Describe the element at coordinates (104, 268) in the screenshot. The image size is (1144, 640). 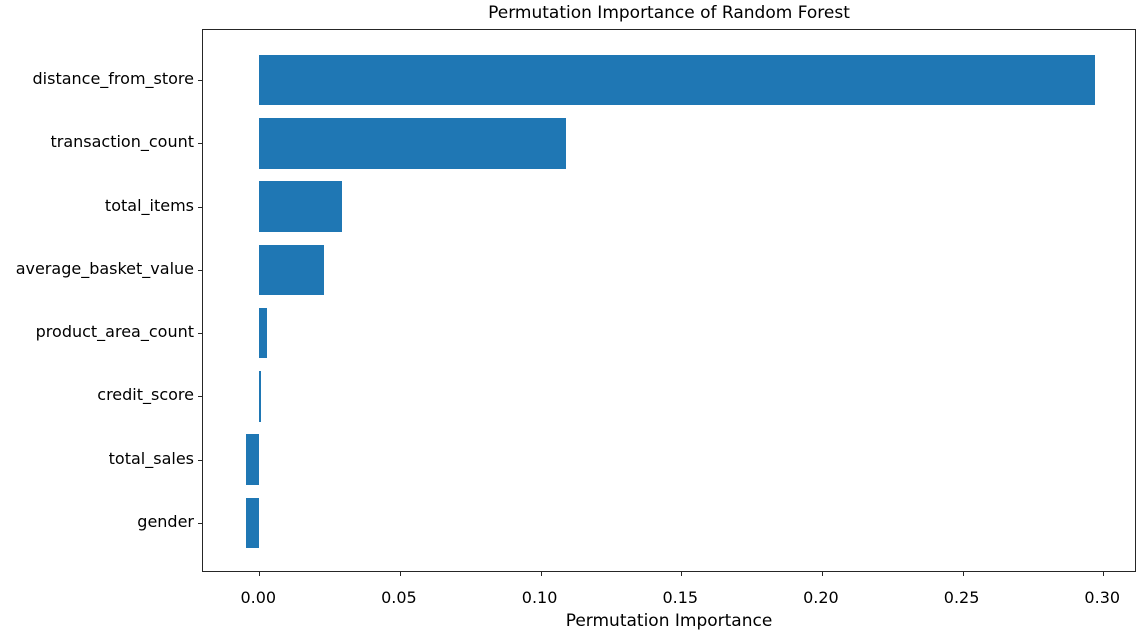
I see `y-tick-label-average_basket_value: average_basket_value` at that location.